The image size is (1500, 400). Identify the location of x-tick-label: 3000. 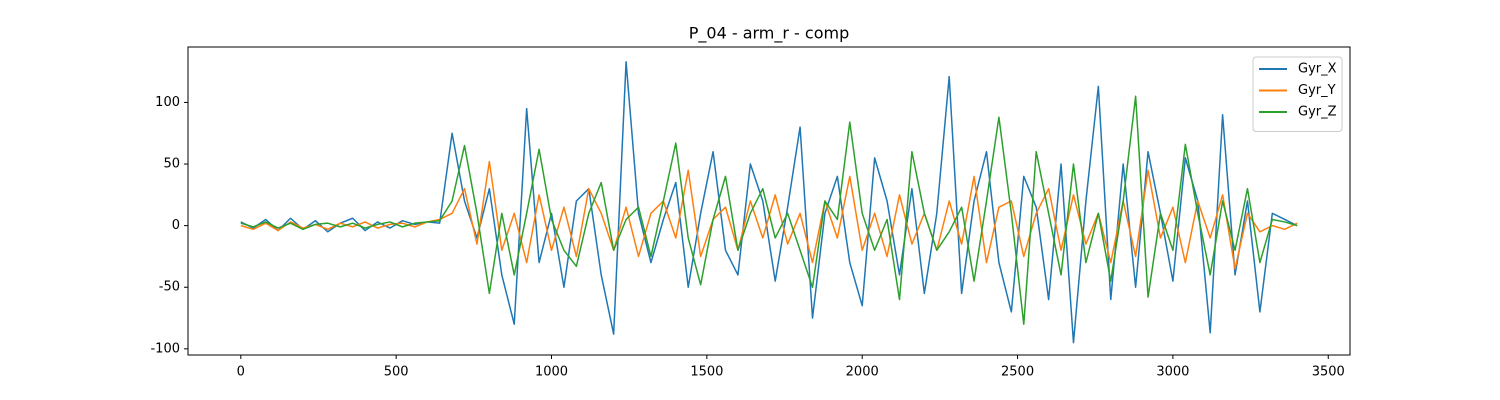
(1172, 372).